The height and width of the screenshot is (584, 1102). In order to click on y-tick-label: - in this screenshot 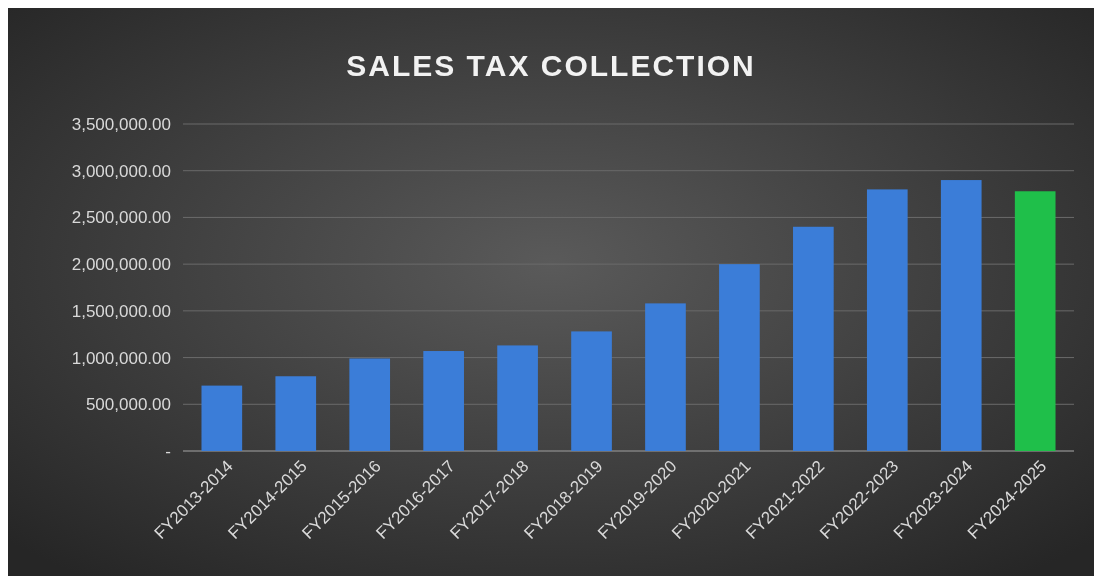, I will do `click(168, 451)`.